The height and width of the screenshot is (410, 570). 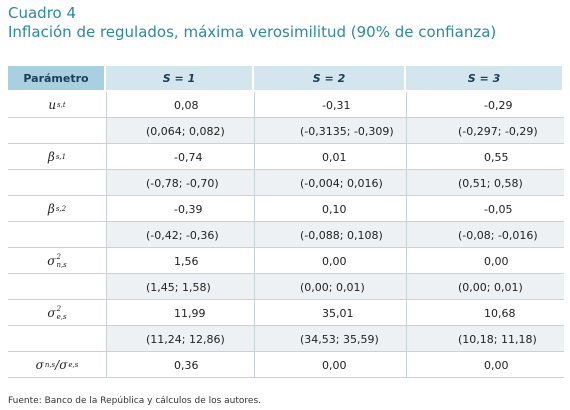 What do you see at coordinates (498, 235) in the screenshot?
I see `interval: (-0,08; -0,016)` at bounding box center [498, 235].